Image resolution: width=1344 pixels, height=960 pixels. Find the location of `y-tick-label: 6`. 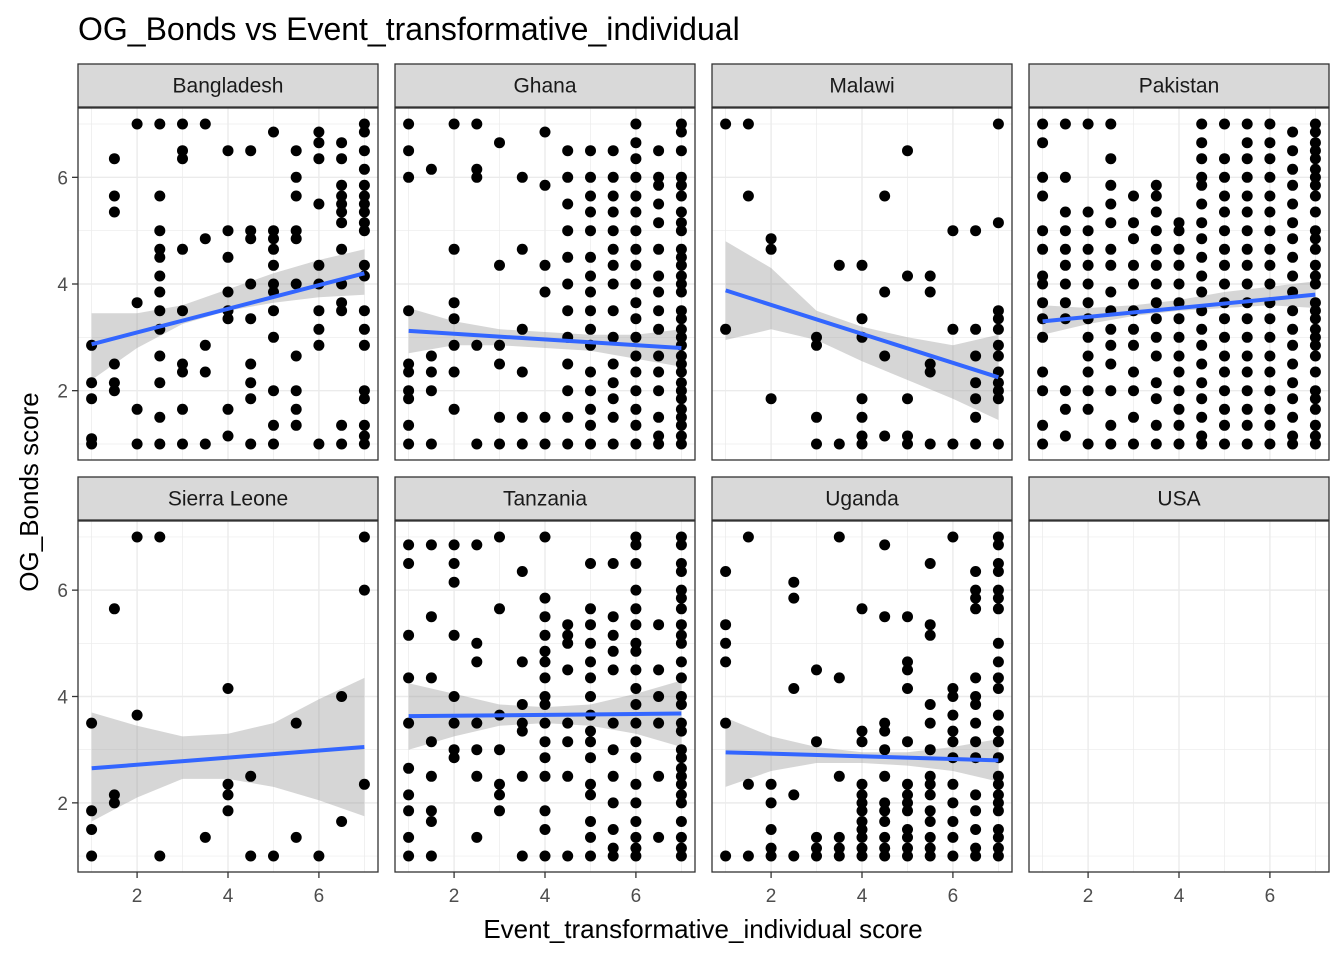

y-tick-label: 6 is located at coordinates (62, 591).